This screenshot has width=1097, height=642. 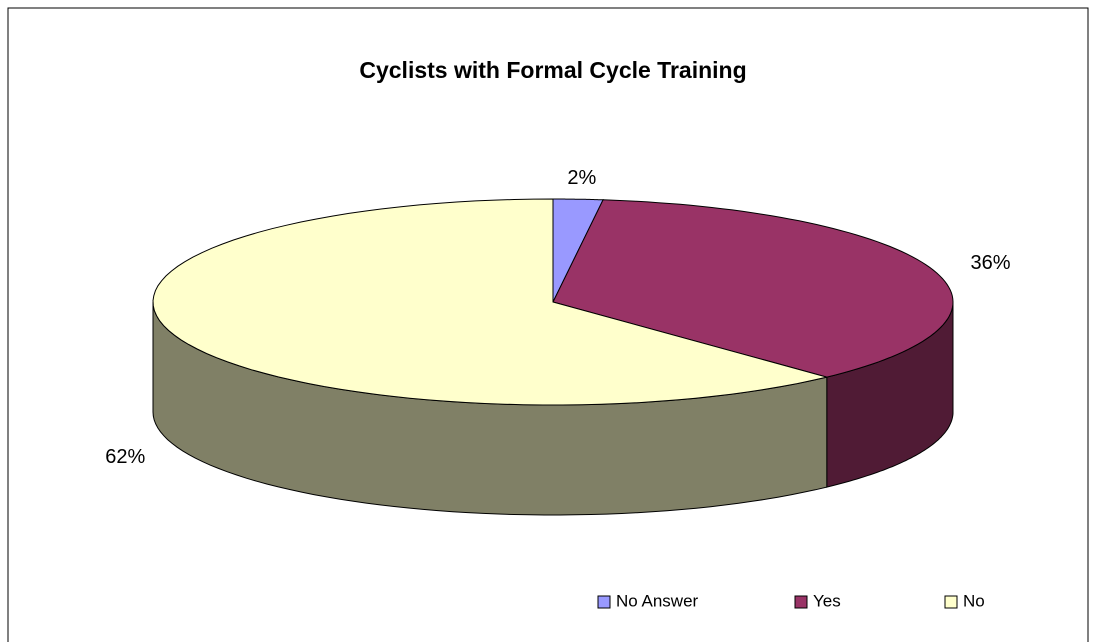 I want to click on legend-label: Yes, so click(x=827, y=600).